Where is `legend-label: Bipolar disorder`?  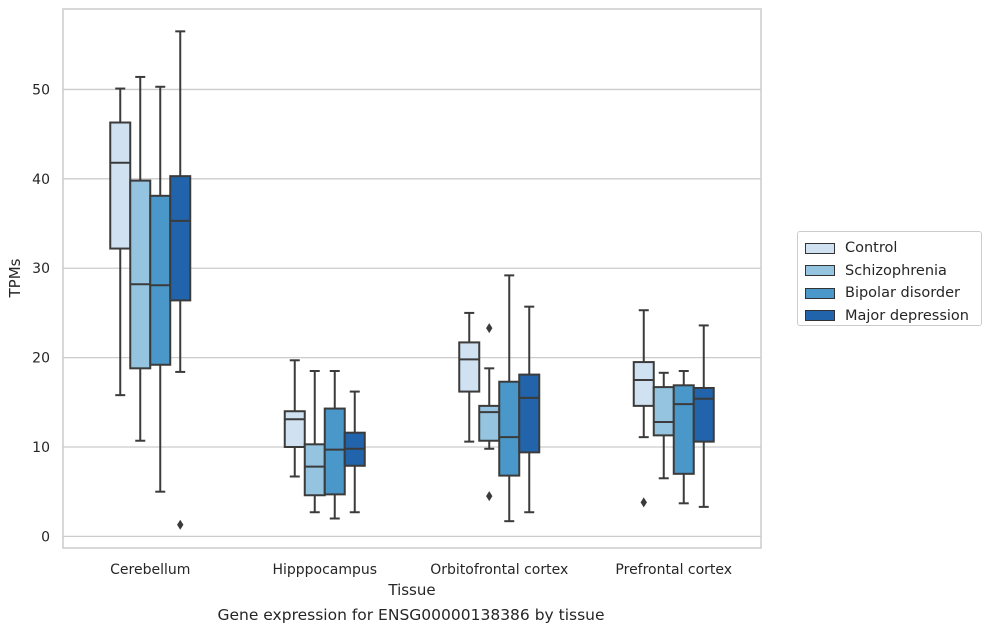
legend-label: Bipolar disorder is located at coordinates (902, 293).